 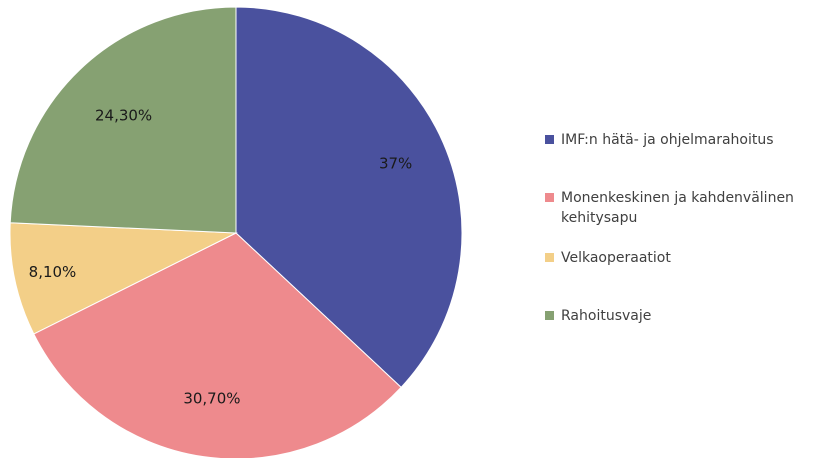 I want to click on pie-slice-velkaoperaatiot, so click(x=123, y=278).